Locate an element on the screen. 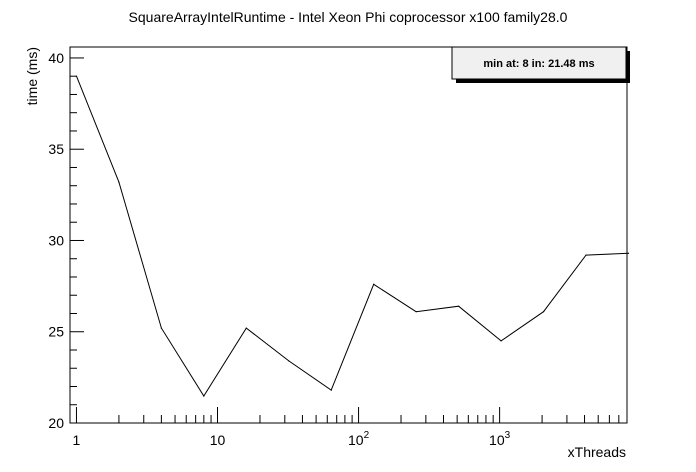 The width and height of the screenshot is (696, 472). y-tick-label: 35 is located at coordinates (56, 149).